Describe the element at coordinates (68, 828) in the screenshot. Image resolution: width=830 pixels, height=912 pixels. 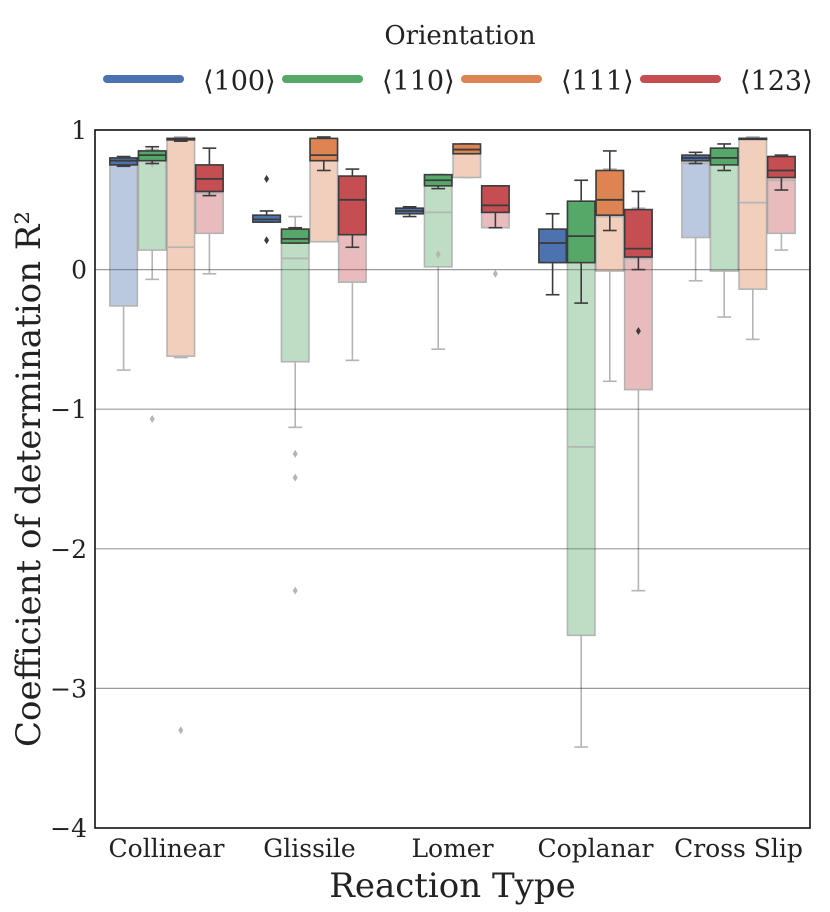
I see `y-tick-label: −4` at that location.